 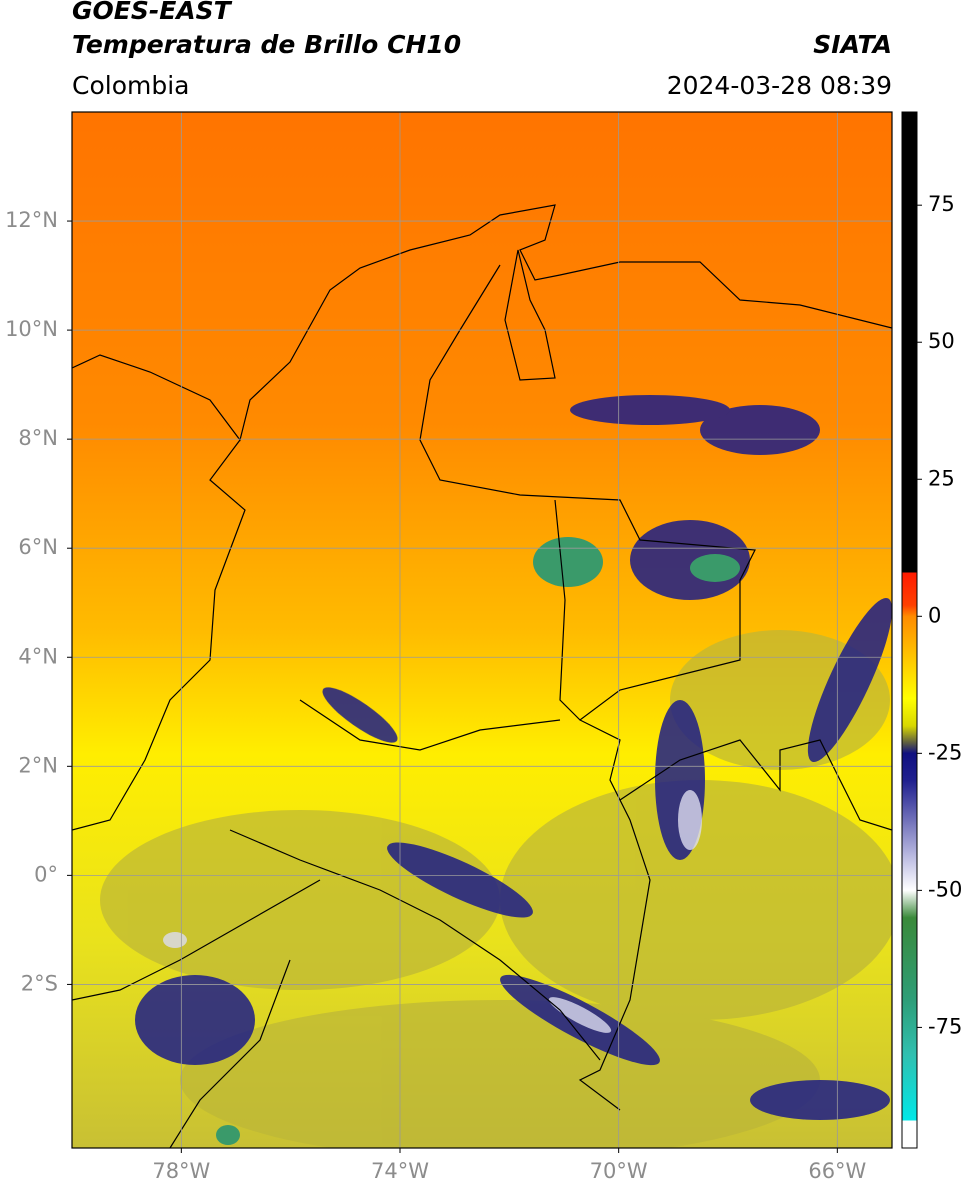 I want to click on title: GOES-EAST, so click(x=152, y=12).